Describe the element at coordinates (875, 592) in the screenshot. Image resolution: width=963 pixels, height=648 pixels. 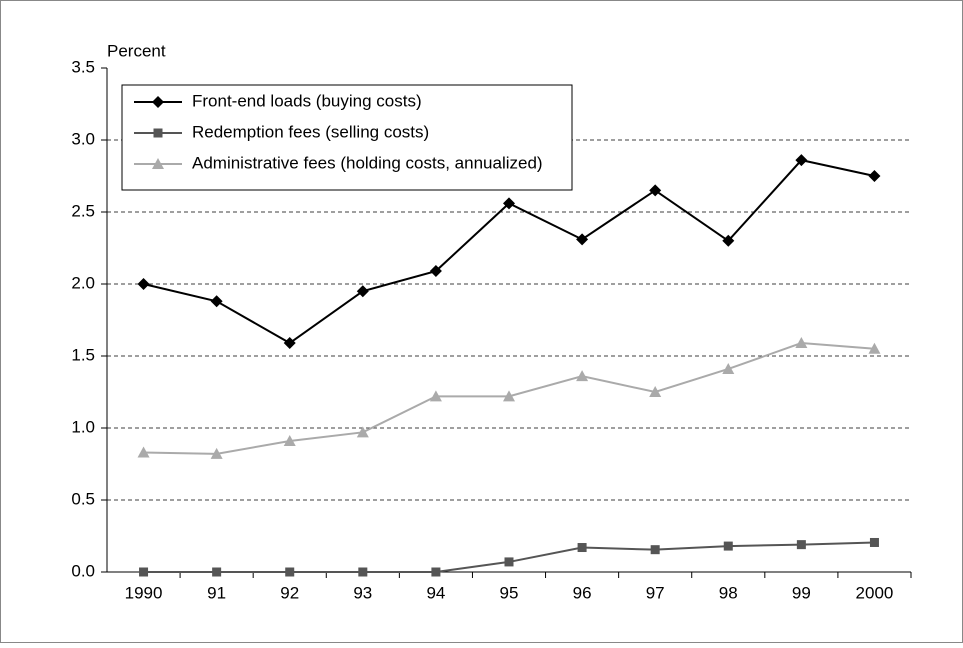
I see `x-tick-label: 2000` at that location.